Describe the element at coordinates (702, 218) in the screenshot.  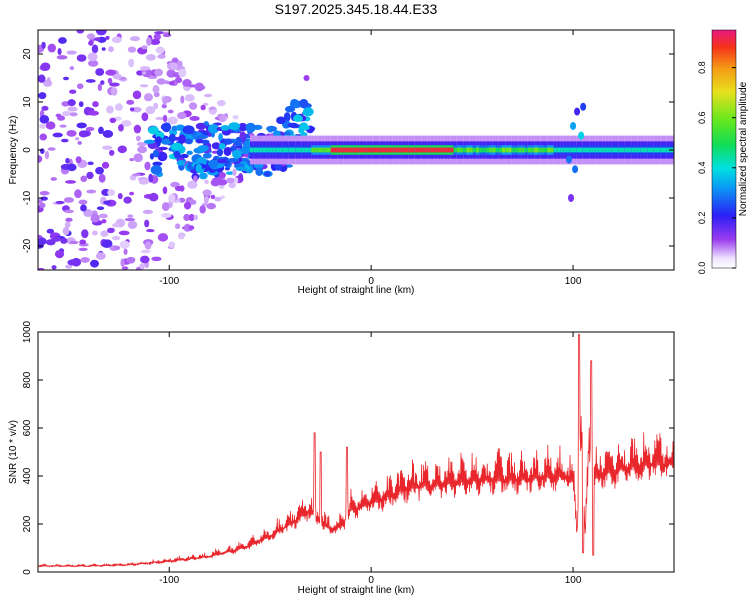
I see `colorbar-tick-label: 0.2` at that location.